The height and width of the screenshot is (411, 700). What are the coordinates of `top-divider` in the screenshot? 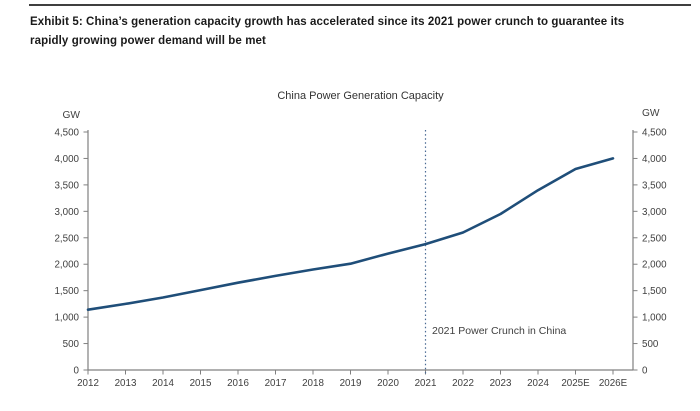 It's located at (360, 5).